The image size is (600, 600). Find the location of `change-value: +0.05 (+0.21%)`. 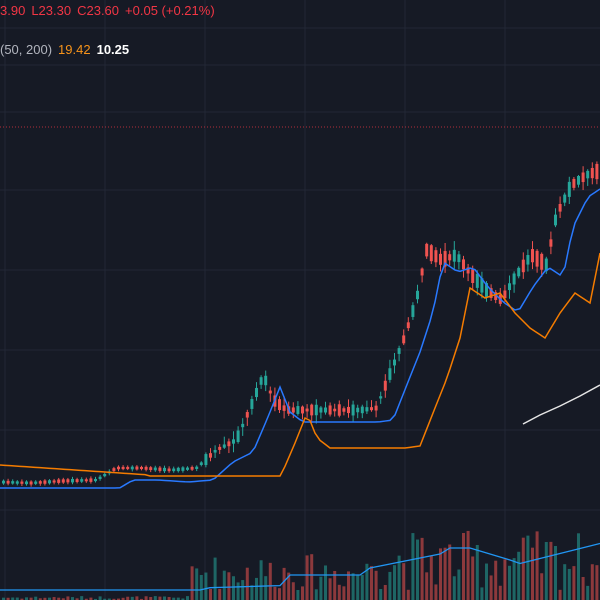

change-value: +0.05 (+0.21%) is located at coordinates (170, 10).